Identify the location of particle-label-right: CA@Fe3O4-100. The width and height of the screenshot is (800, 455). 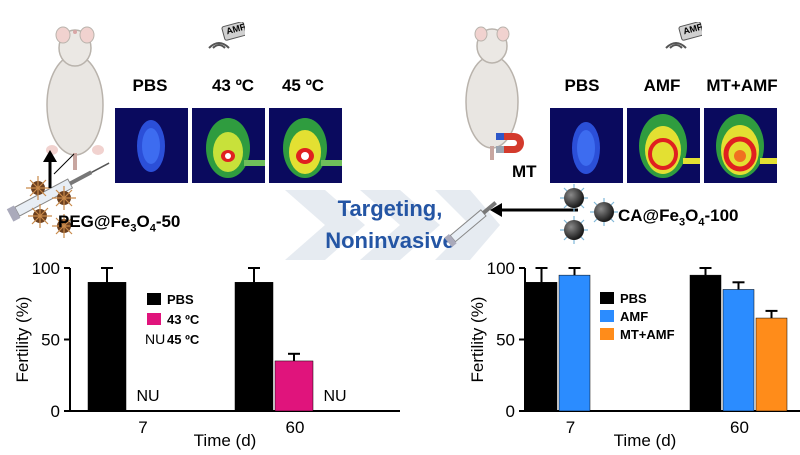
(678, 217).